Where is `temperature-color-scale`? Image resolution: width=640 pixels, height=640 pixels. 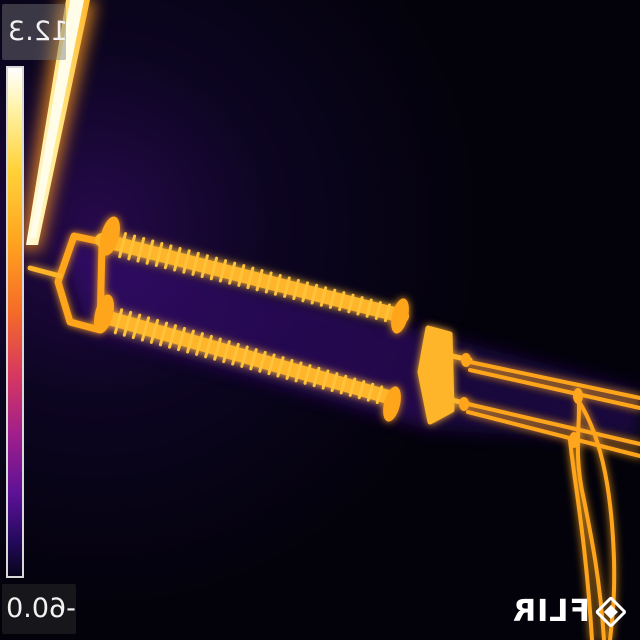 temperature-color-scale is located at coordinates (15, 322).